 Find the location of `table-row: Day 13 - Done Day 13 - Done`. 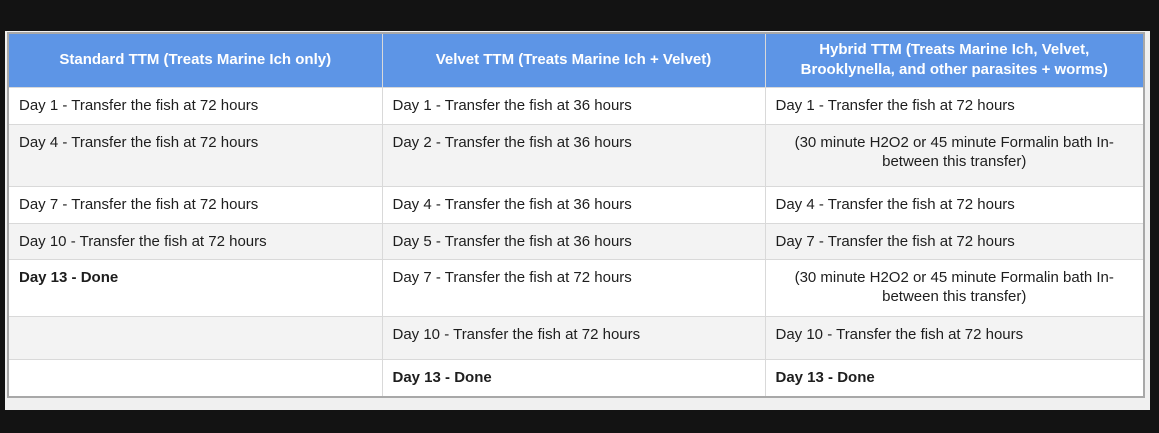

table-row: Day 13 - Done Day 13 - Done is located at coordinates (576, 378).